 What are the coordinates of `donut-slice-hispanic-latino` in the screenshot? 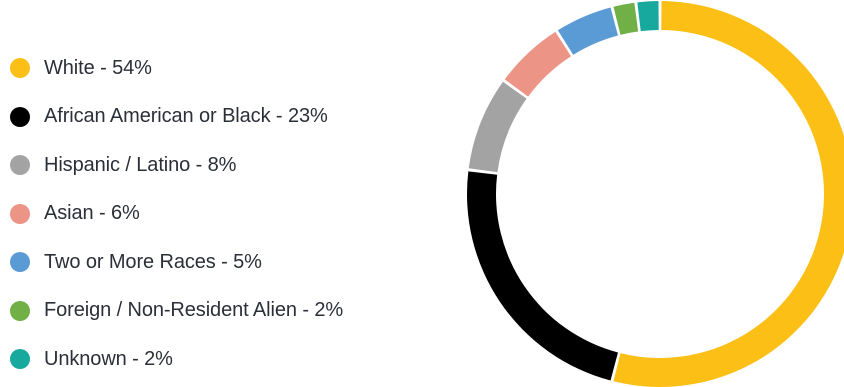 It's located at (497, 127).